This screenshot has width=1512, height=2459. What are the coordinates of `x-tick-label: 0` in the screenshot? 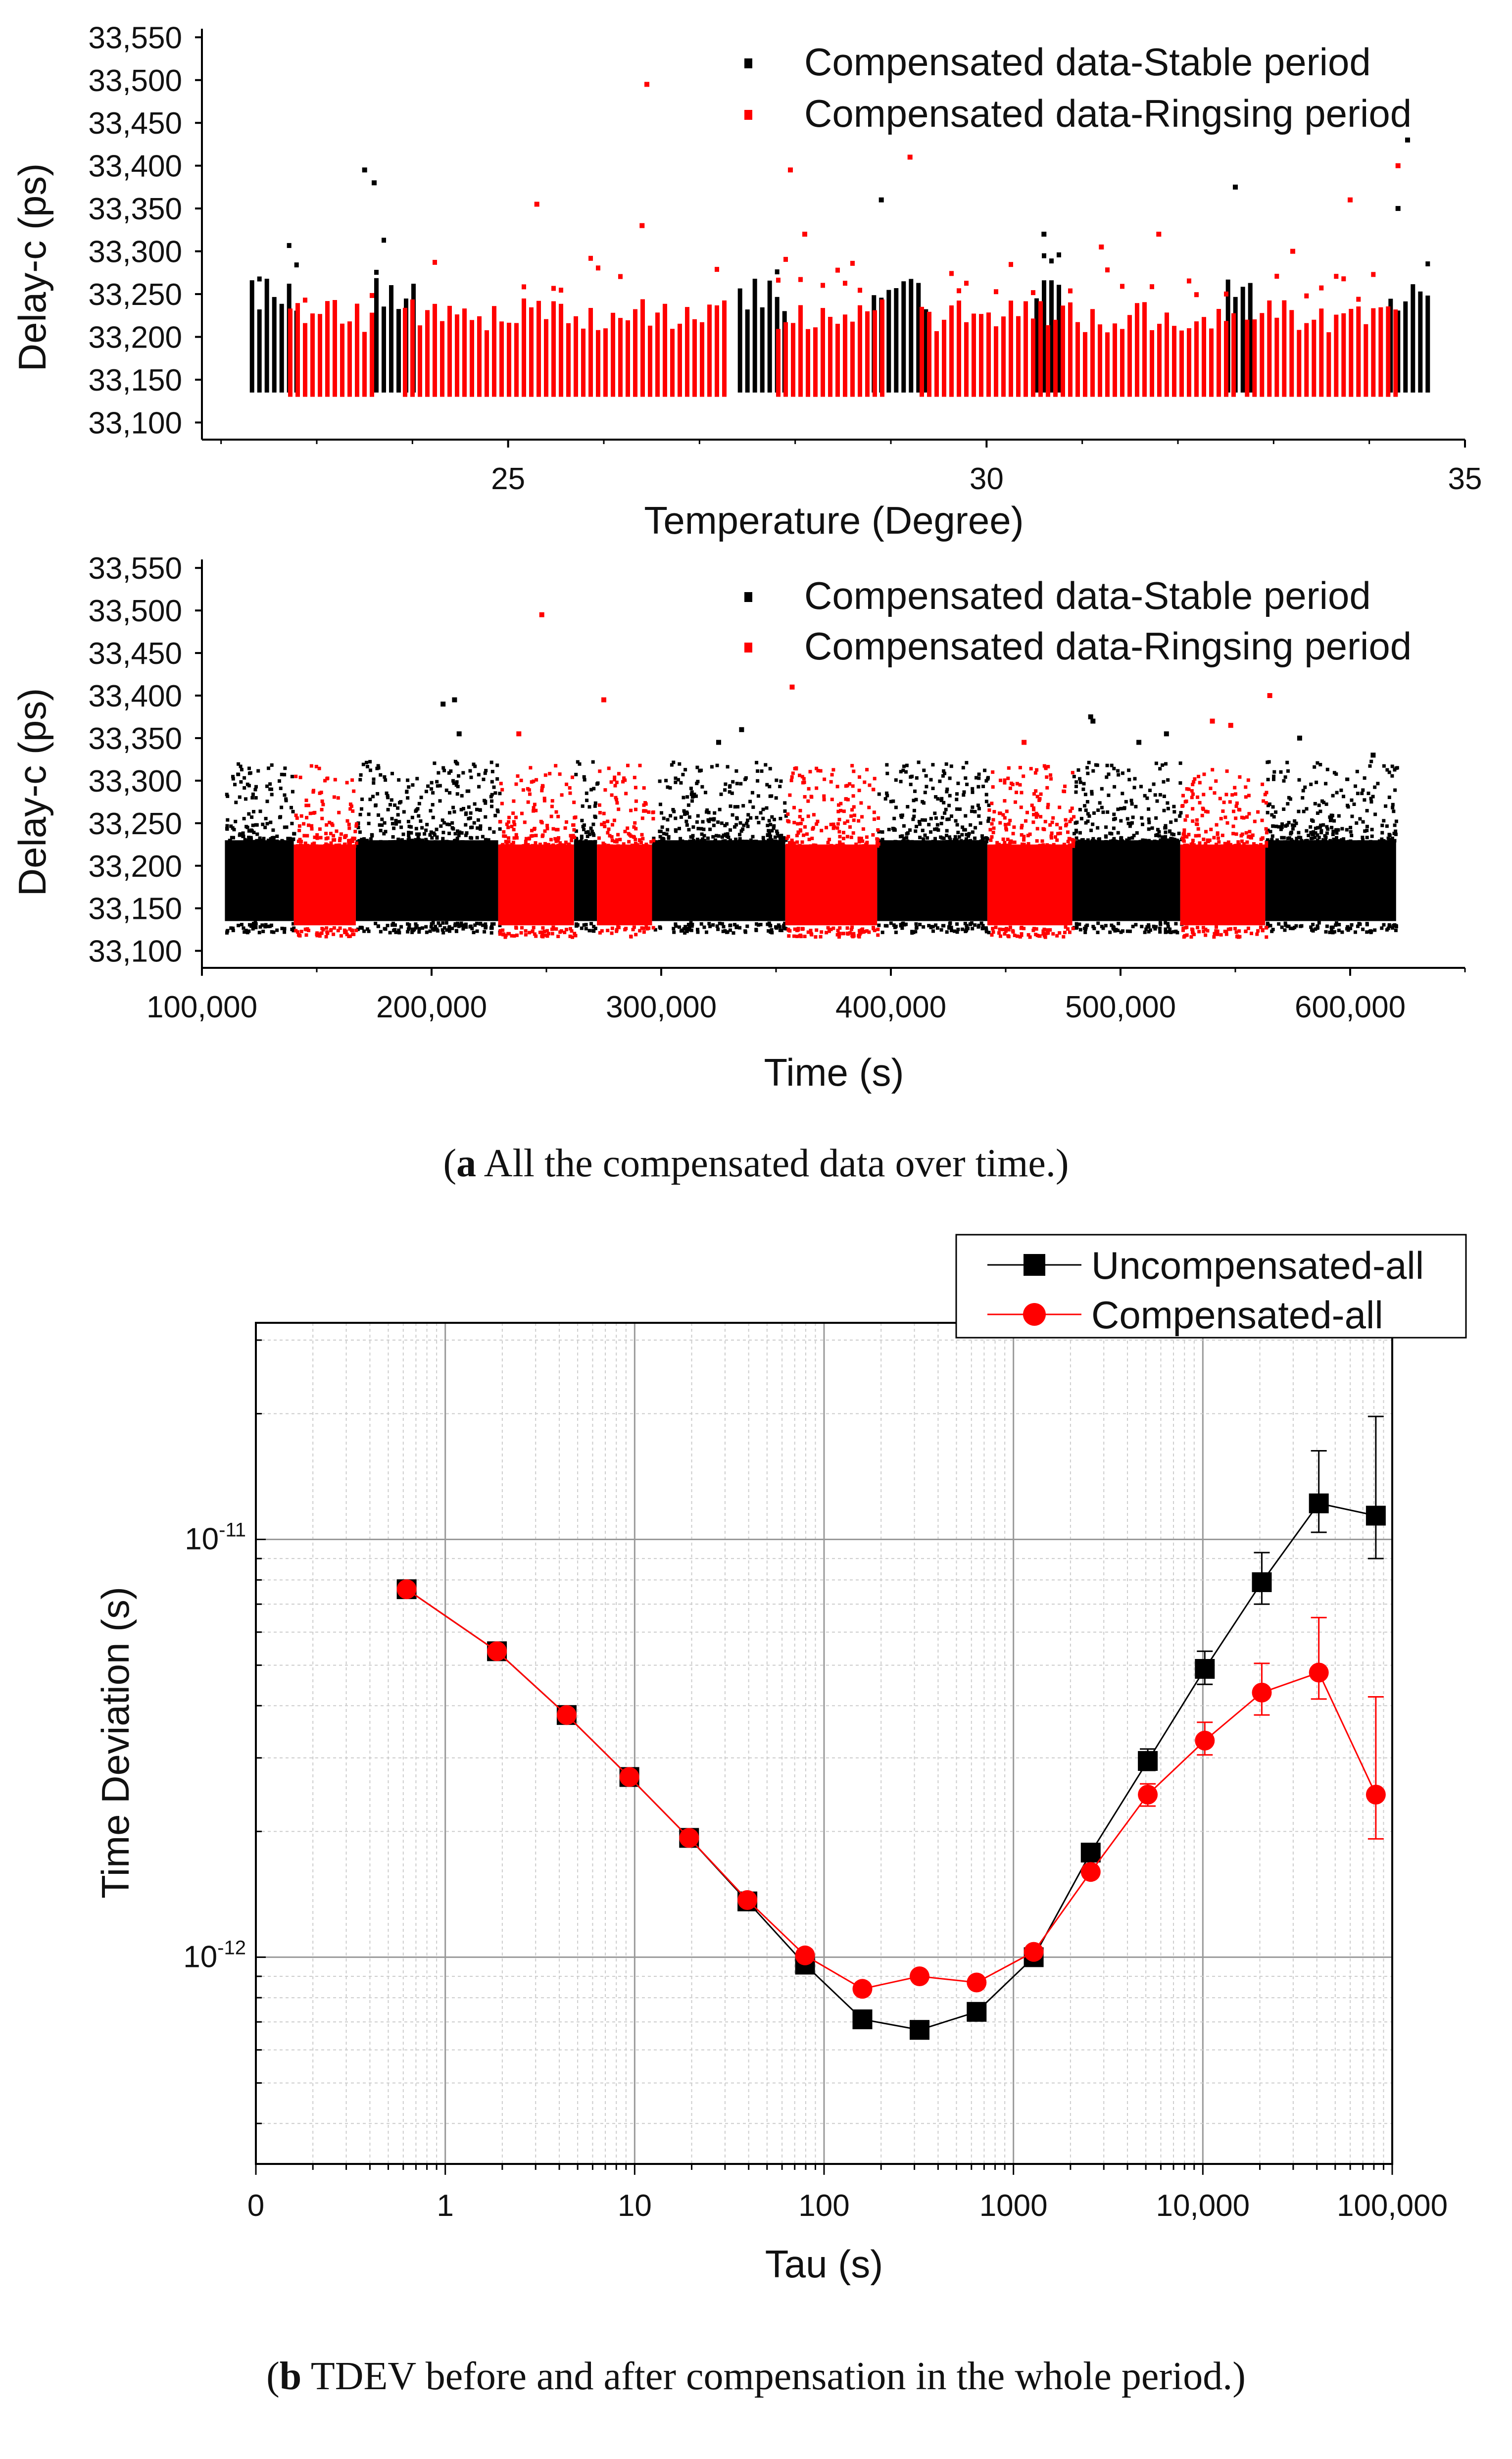 It's located at (256, 2206).